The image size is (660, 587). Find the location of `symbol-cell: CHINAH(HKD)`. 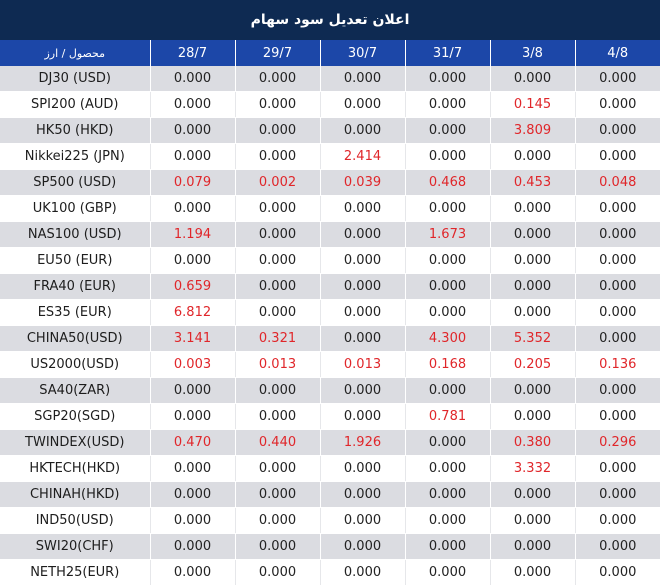

symbol-cell: CHINAH(HKD) is located at coordinates (75, 494).